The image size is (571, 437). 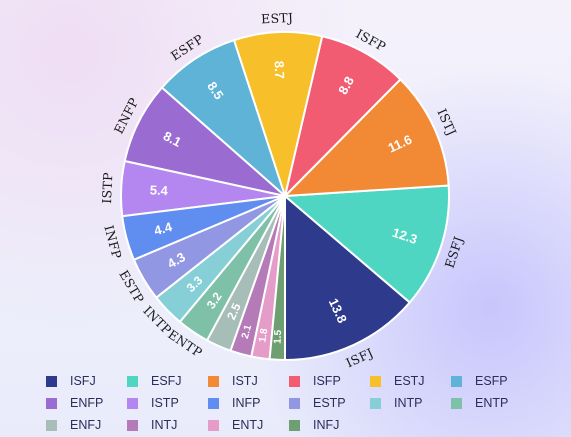 What do you see at coordinates (367, 244) in the screenshot?
I see `pie-slice-esfj` at bounding box center [367, 244].